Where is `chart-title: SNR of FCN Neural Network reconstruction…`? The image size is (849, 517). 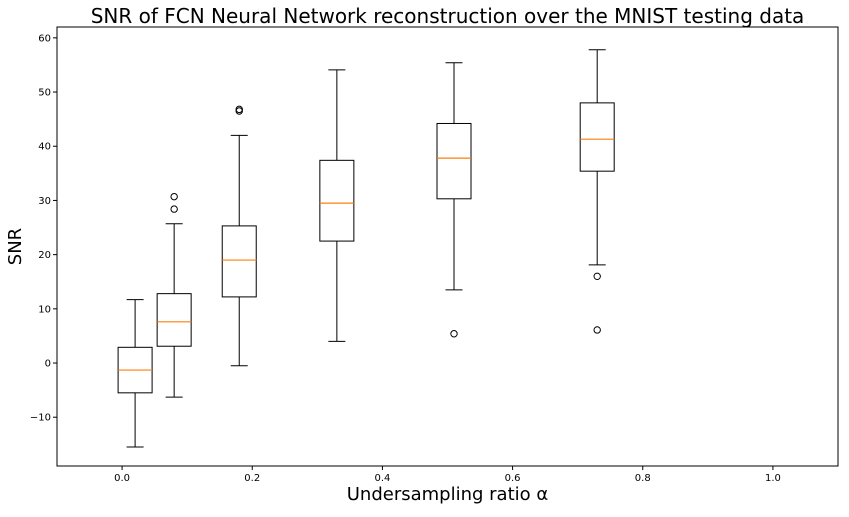
chart-title: SNR of FCN Neural Network reconstruction… is located at coordinates (448, 16).